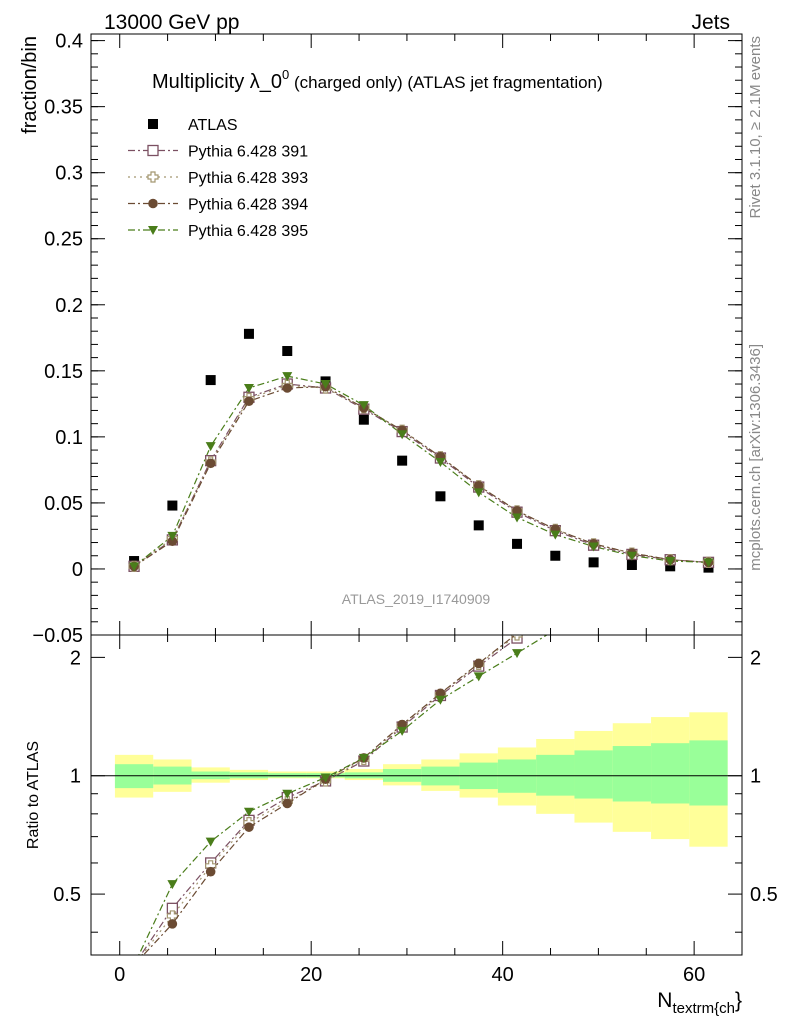  Describe the element at coordinates (33, 795) in the screenshot. I see `ratio-y-axis-label: Ratio to ATLAS` at that location.